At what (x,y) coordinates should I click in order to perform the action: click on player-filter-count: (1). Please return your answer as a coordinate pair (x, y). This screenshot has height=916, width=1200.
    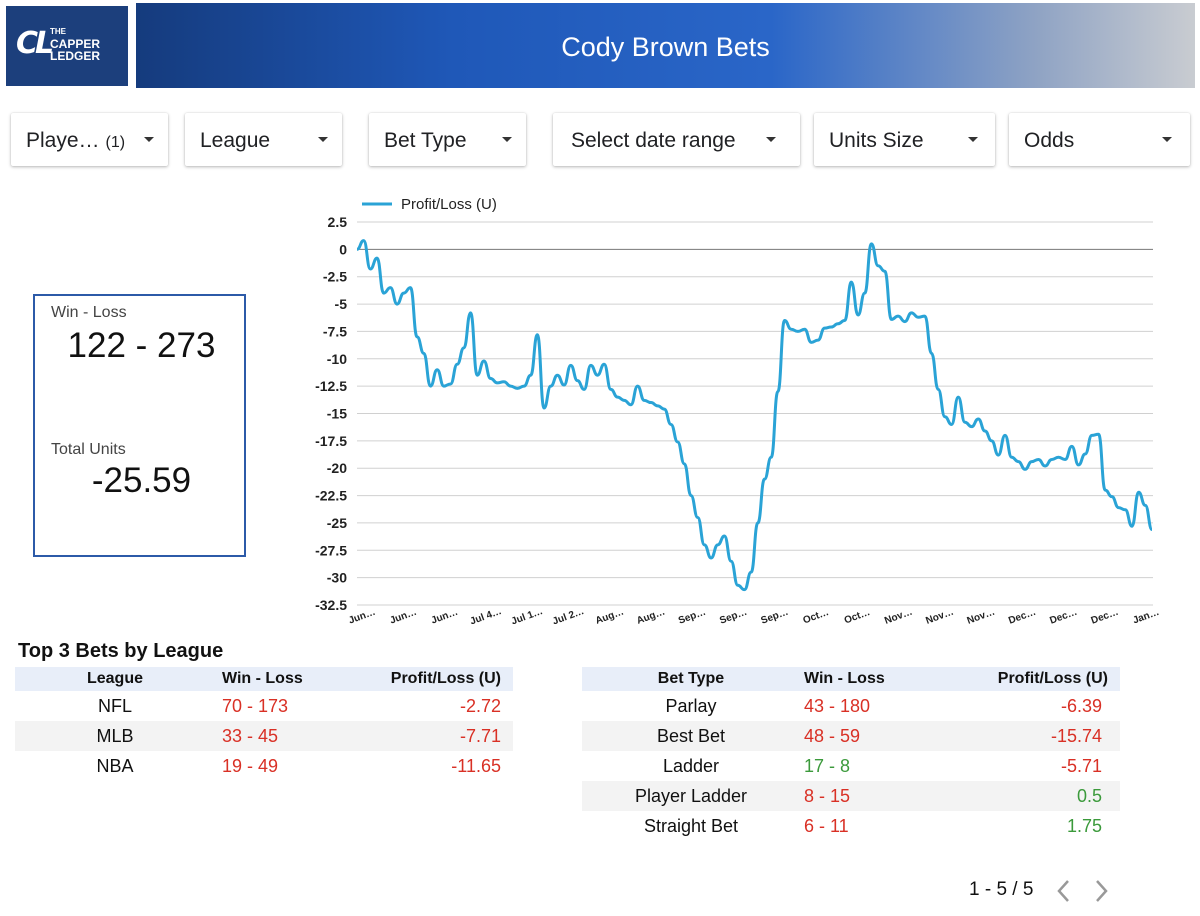
    Looking at the image, I should click on (115, 142).